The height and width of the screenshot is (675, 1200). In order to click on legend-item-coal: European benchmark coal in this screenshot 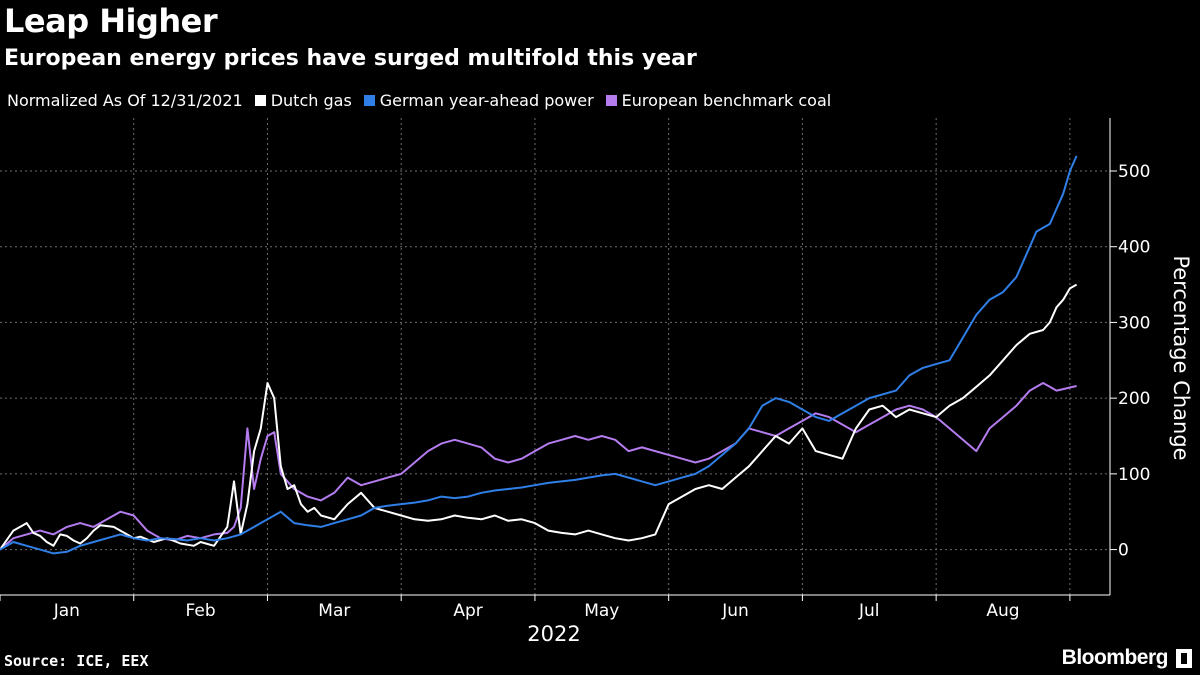, I will do `click(718, 100)`.